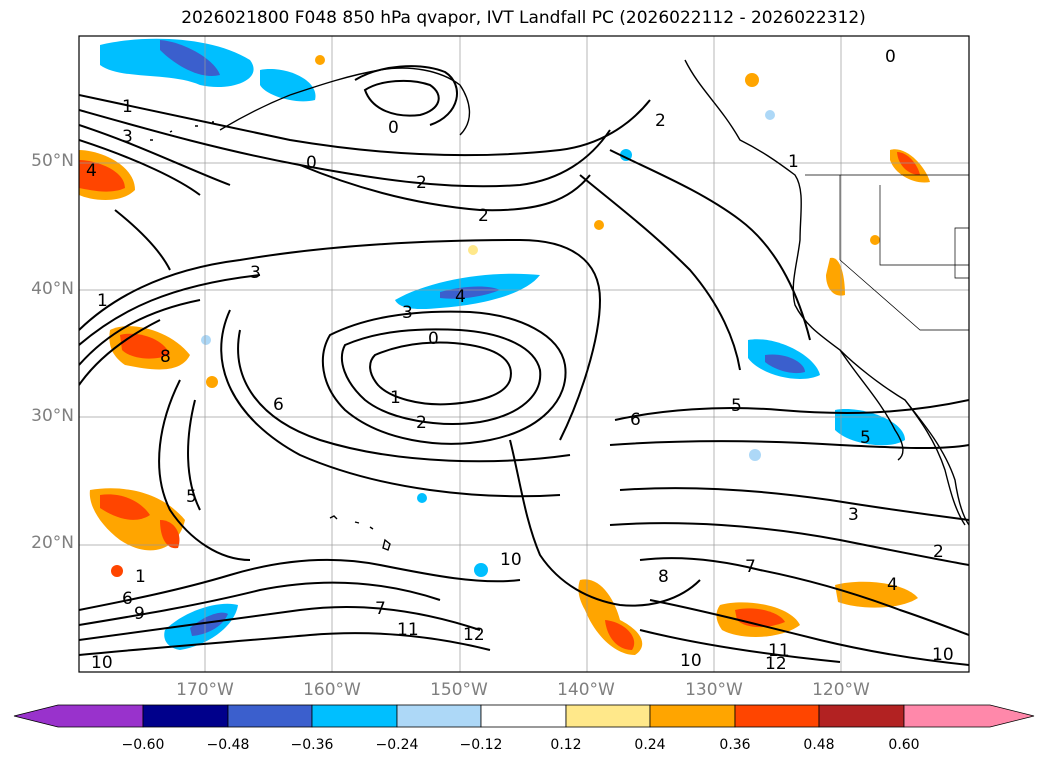 This screenshot has width=1047, height=765. What do you see at coordinates (255, 112) in the screenshot?
I see `alaska-peninsula` at bounding box center [255, 112].